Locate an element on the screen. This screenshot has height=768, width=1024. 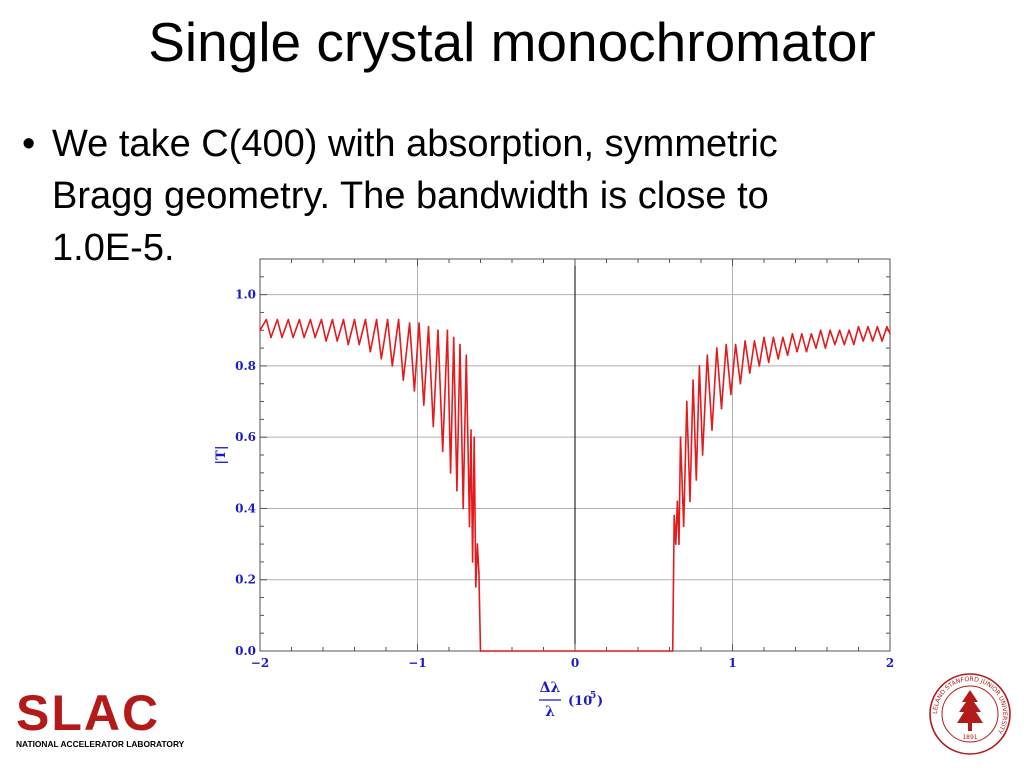
x-axis-label-denominator: λ is located at coordinates (550, 712).